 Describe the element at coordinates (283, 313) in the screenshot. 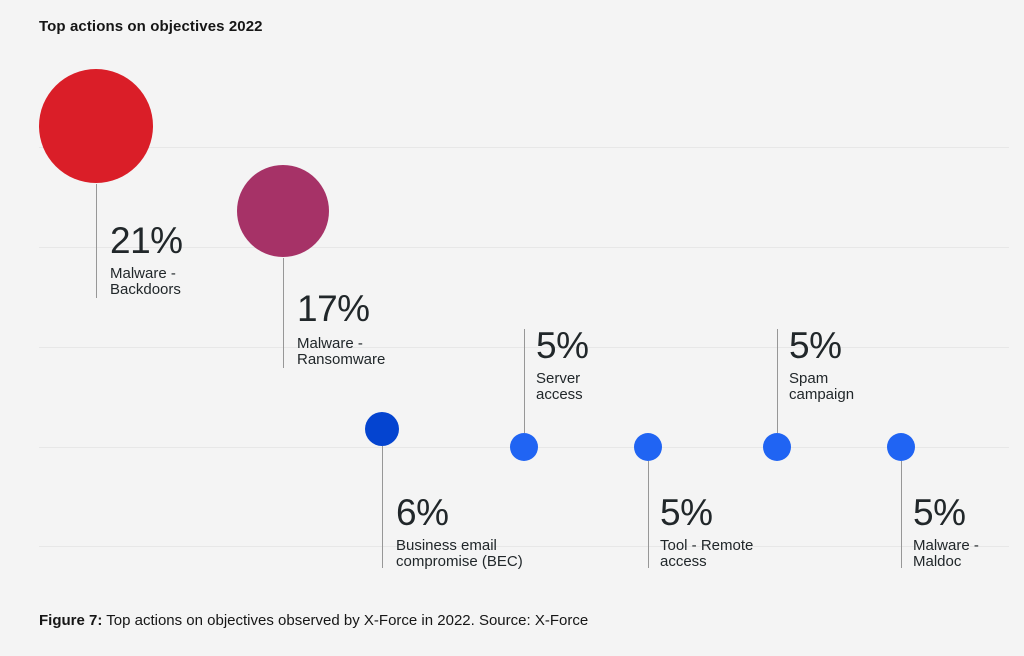

I see `stem-malware-ransomware` at that location.